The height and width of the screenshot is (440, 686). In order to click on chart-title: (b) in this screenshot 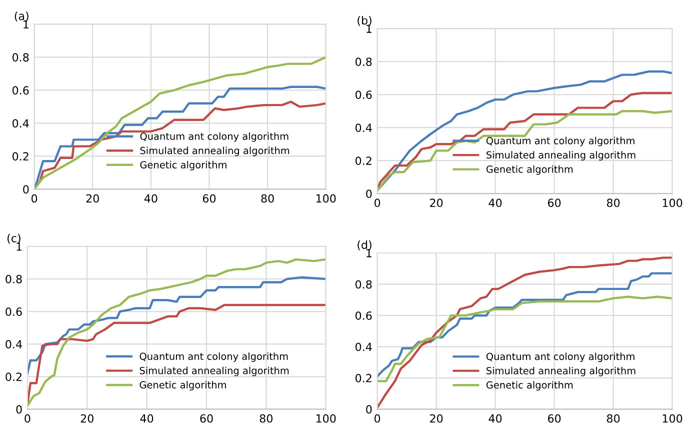, I will do `click(365, 21)`.